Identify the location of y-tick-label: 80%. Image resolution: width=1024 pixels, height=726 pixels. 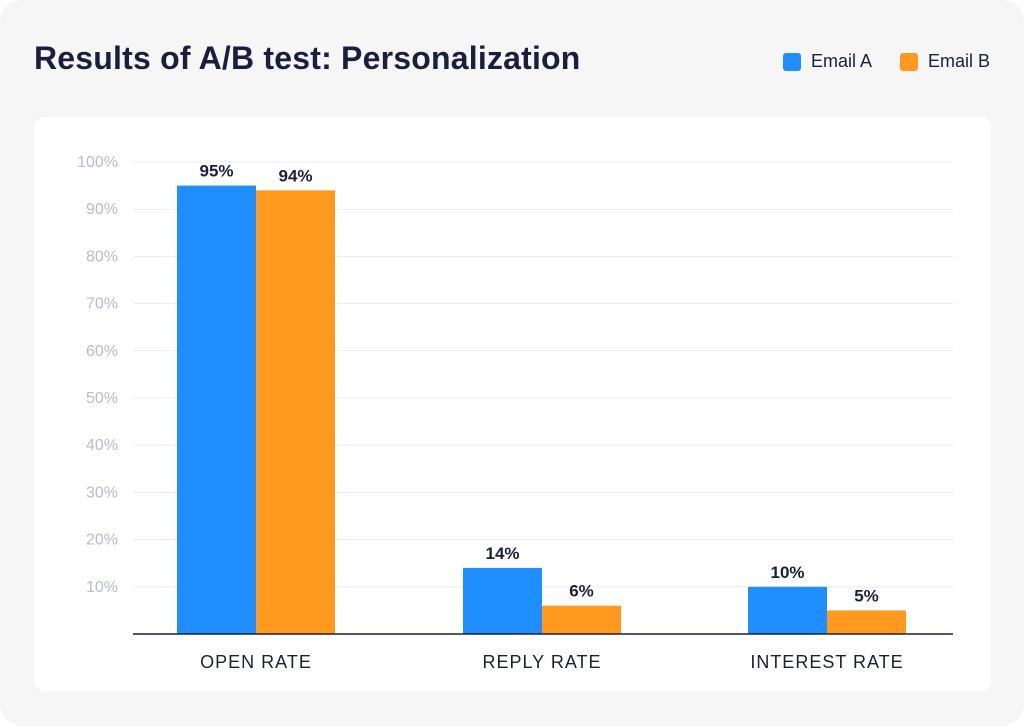
(102, 256).